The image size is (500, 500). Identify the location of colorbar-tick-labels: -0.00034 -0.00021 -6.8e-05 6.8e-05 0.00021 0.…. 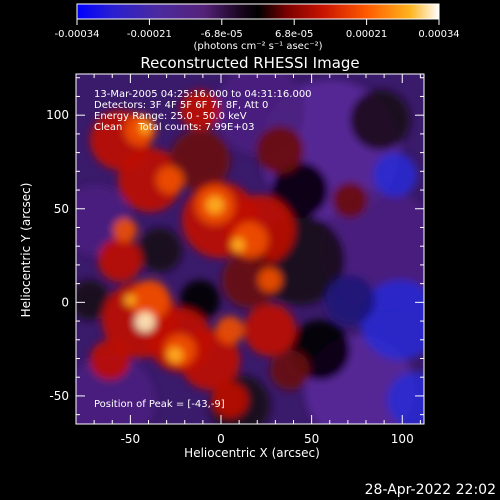
(257, 34).